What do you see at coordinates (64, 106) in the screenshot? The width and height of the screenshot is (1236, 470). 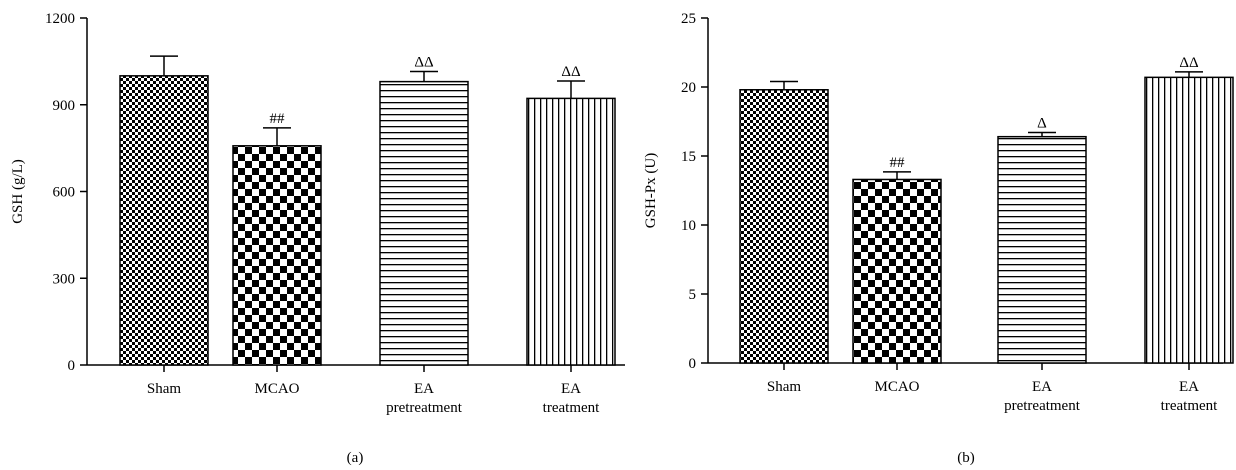 I see `y-tick-label: 900` at bounding box center [64, 106].